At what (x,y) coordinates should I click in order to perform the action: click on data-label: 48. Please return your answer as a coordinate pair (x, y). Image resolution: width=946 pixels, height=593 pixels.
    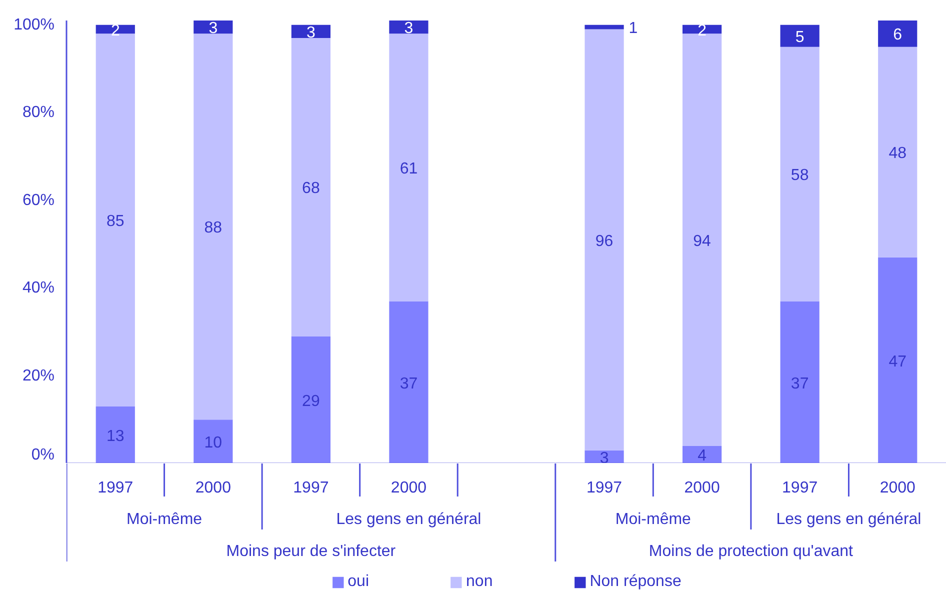
    Looking at the image, I should click on (897, 153).